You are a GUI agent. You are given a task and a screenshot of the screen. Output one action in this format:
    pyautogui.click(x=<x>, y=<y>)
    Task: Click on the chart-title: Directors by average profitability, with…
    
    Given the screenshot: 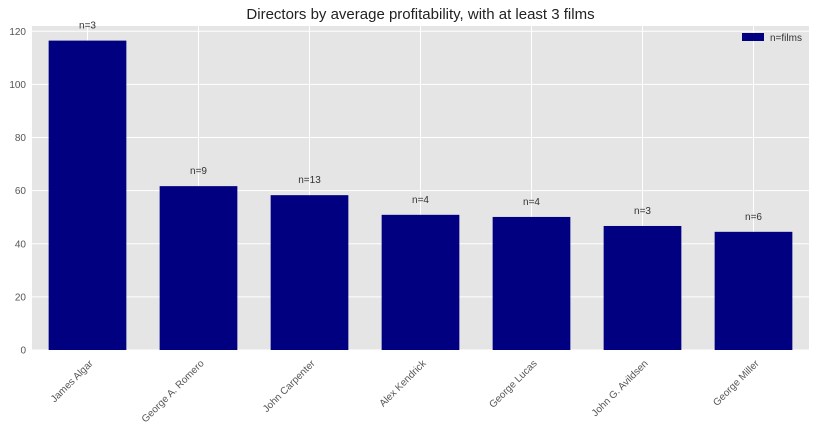 What is the action you would take?
    pyautogui.click(x=420, y=14)
    